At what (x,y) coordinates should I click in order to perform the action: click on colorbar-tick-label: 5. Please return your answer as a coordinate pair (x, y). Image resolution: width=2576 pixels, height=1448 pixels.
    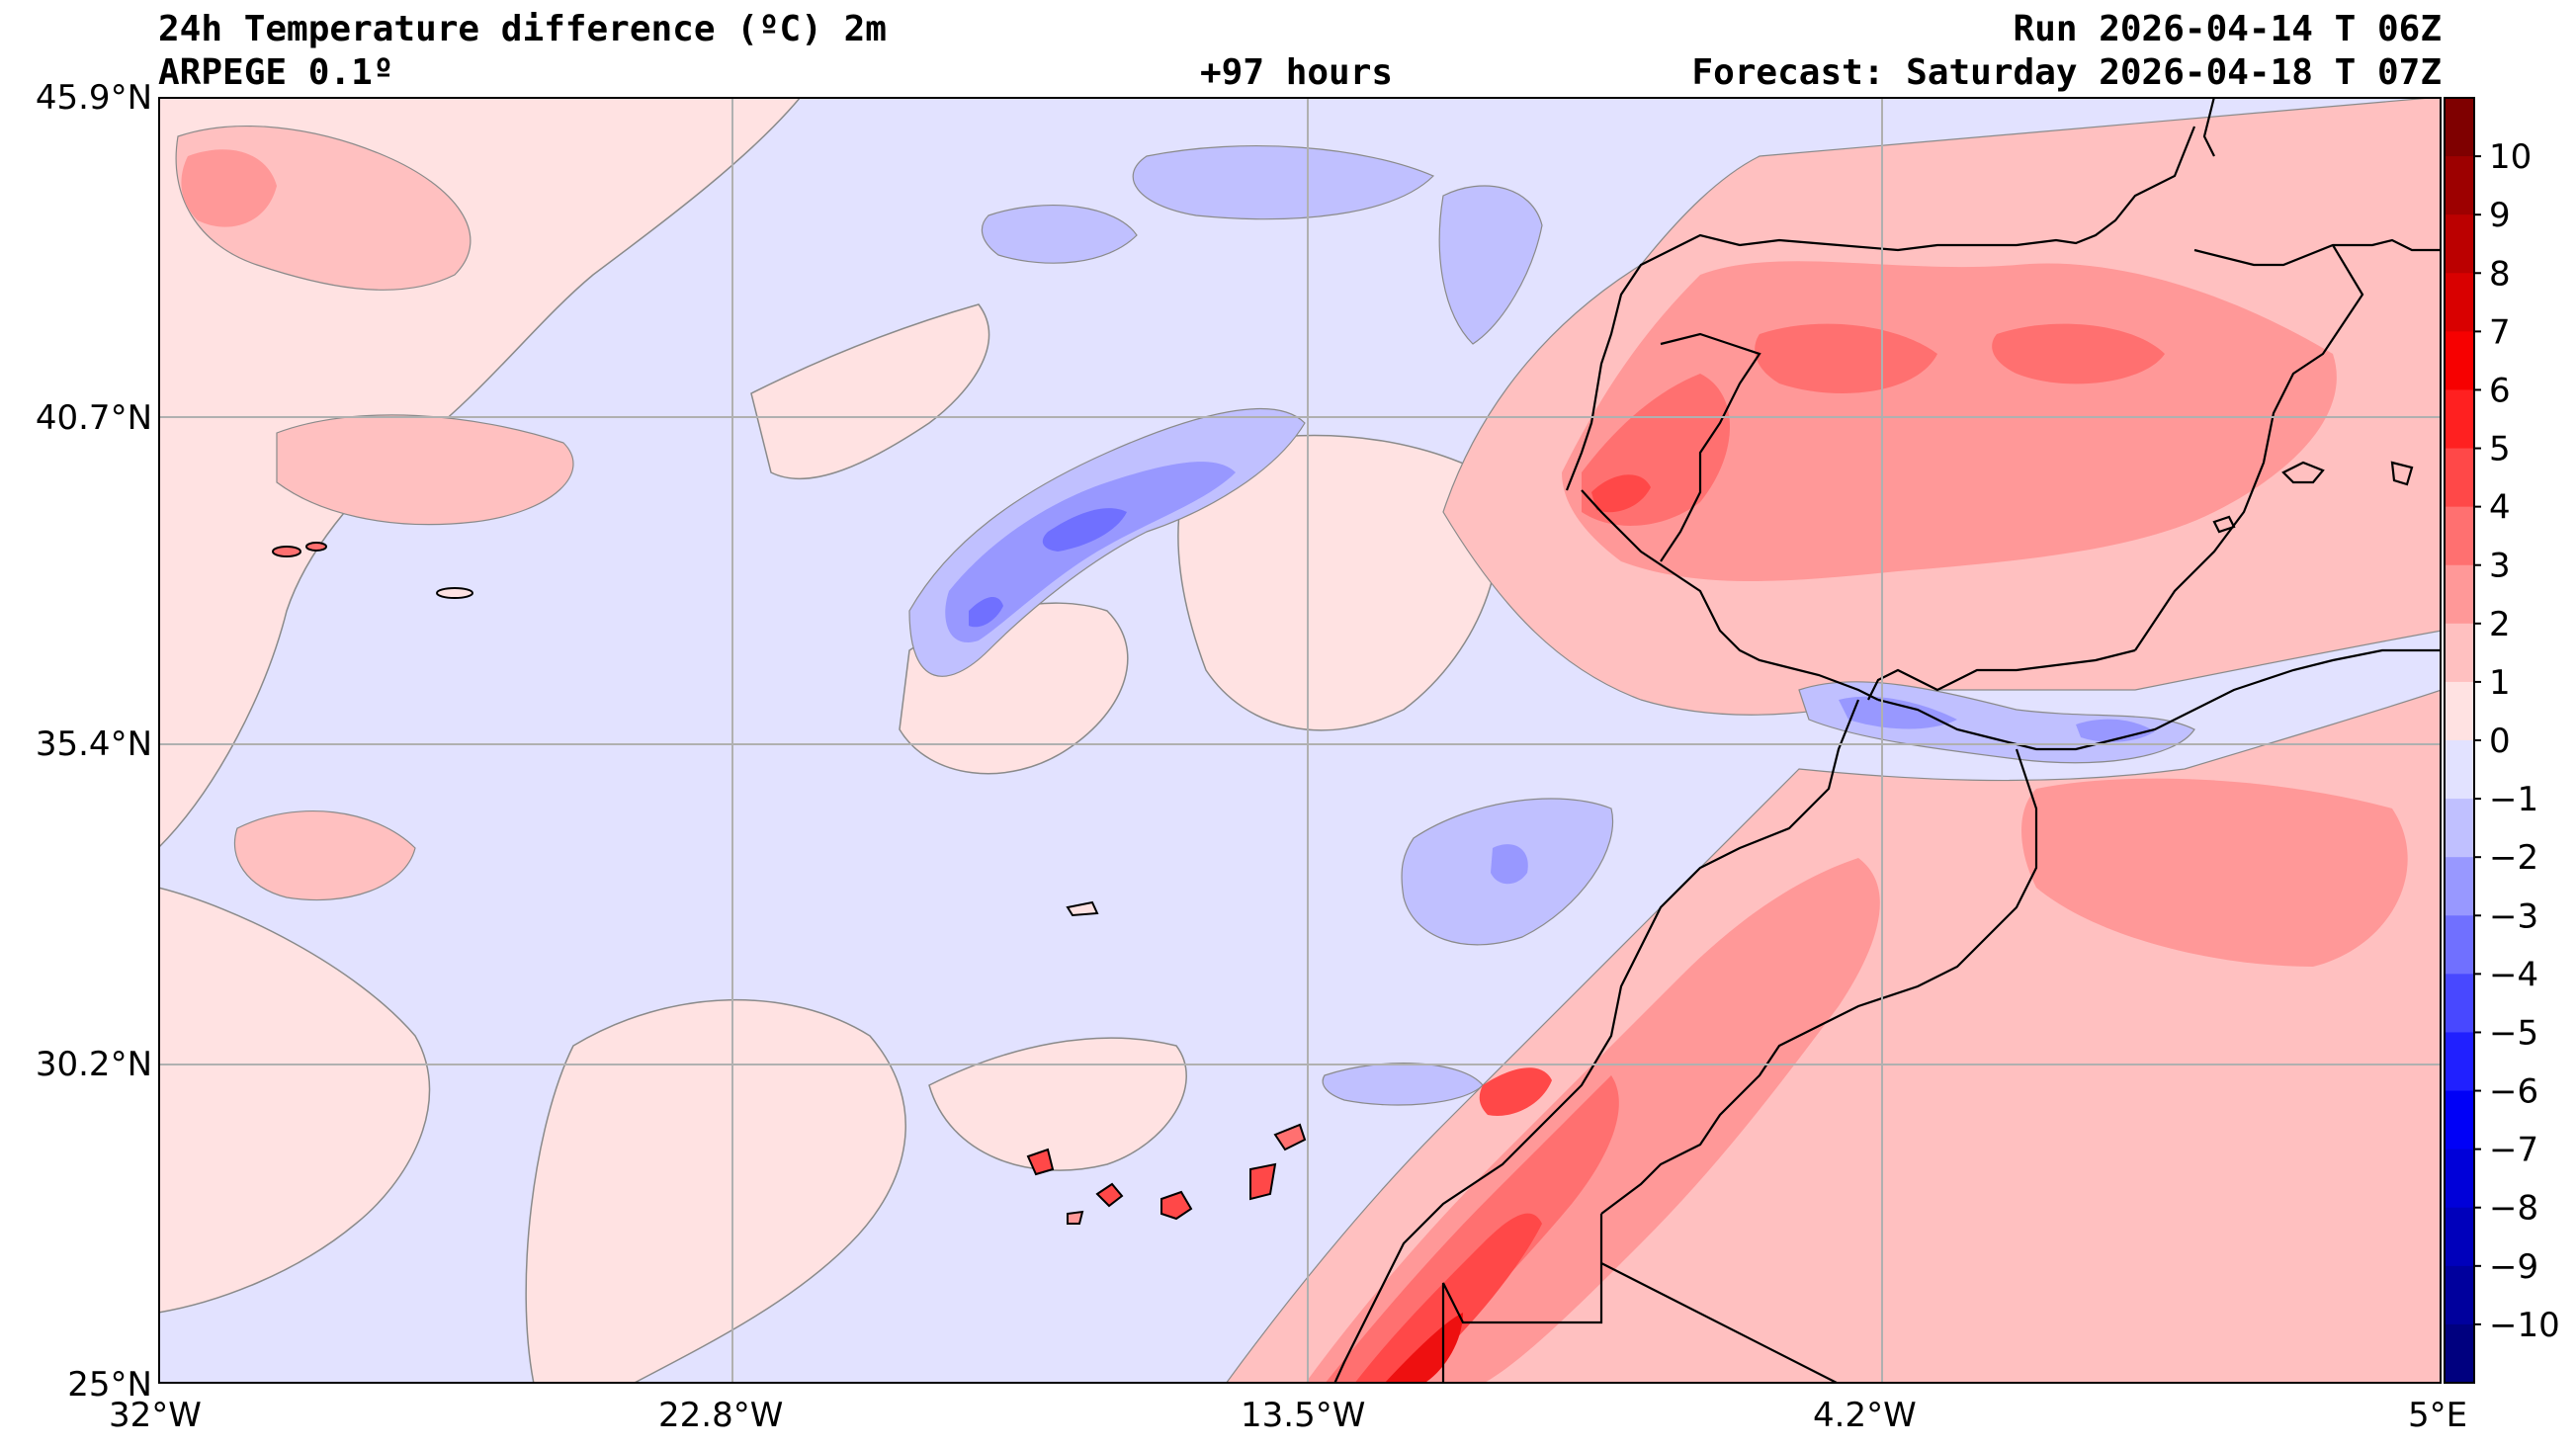
    Looking at the image, I should click on (2500, 449).